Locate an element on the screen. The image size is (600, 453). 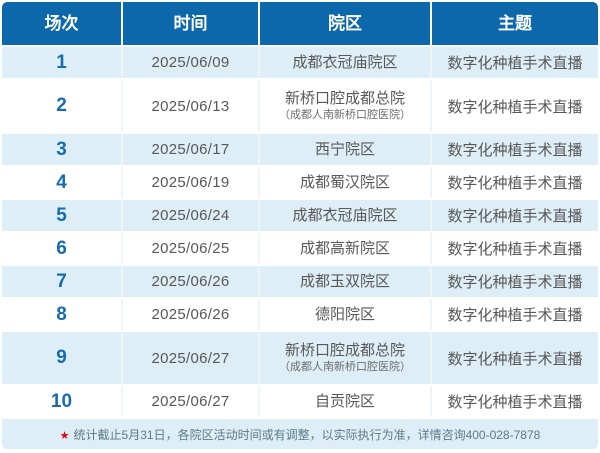
column-header-campus: 院区 is located at coordinates (346, 23).